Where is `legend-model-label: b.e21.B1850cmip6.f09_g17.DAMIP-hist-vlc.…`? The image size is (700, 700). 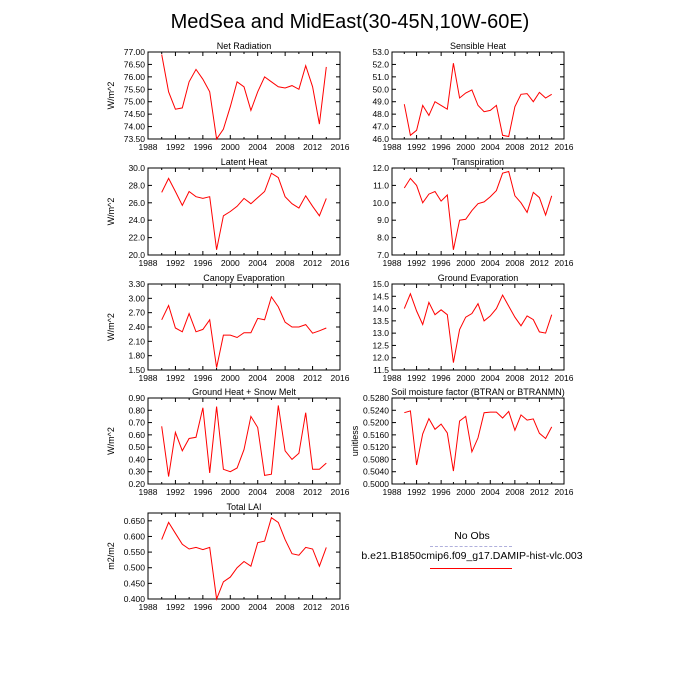 legend-model-label: b.e21.B1850cmip6.f09_g17.DAMIP-hist-vlc.… is located at coordinates (472, 556).